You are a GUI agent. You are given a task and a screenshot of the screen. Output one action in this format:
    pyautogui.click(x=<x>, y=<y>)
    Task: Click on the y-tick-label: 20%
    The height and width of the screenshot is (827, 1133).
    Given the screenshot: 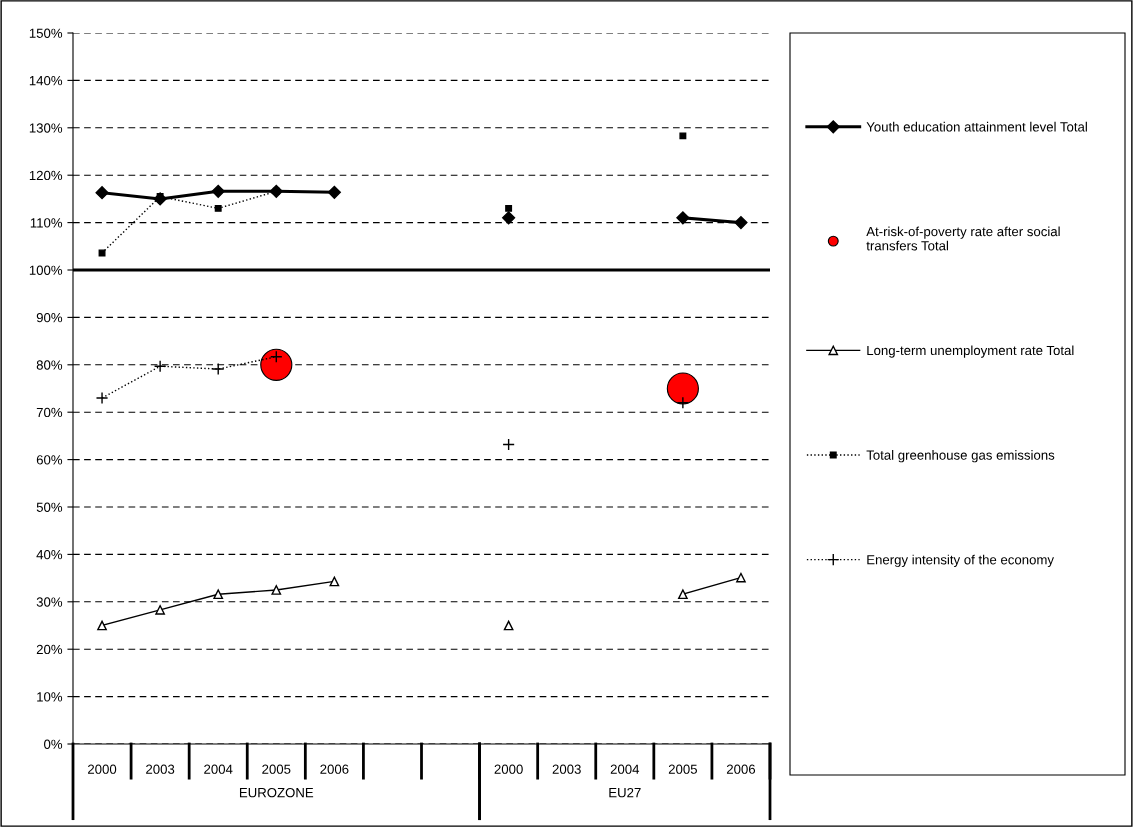 What is the action you would take?
    pyautogui.click(x=49, y=649)
    